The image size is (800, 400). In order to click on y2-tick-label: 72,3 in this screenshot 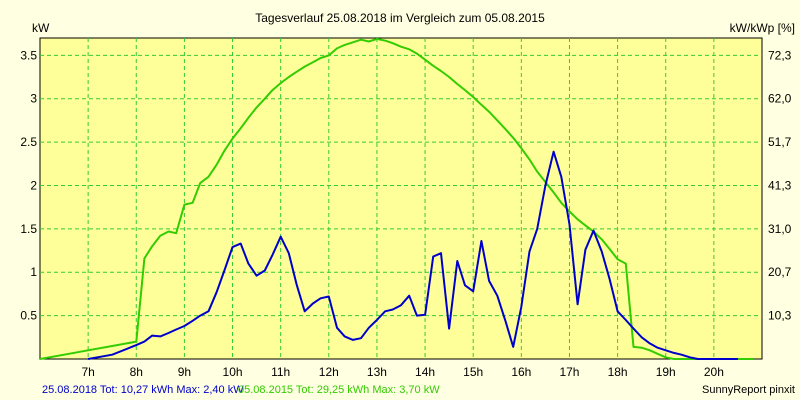, I will do `click(780, 55)`.